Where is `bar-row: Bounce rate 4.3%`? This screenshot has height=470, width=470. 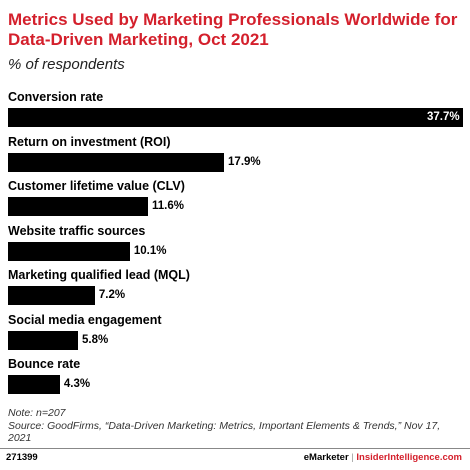 bar-row: Bounce rate 4.3% is located at coordinates (235, 379).